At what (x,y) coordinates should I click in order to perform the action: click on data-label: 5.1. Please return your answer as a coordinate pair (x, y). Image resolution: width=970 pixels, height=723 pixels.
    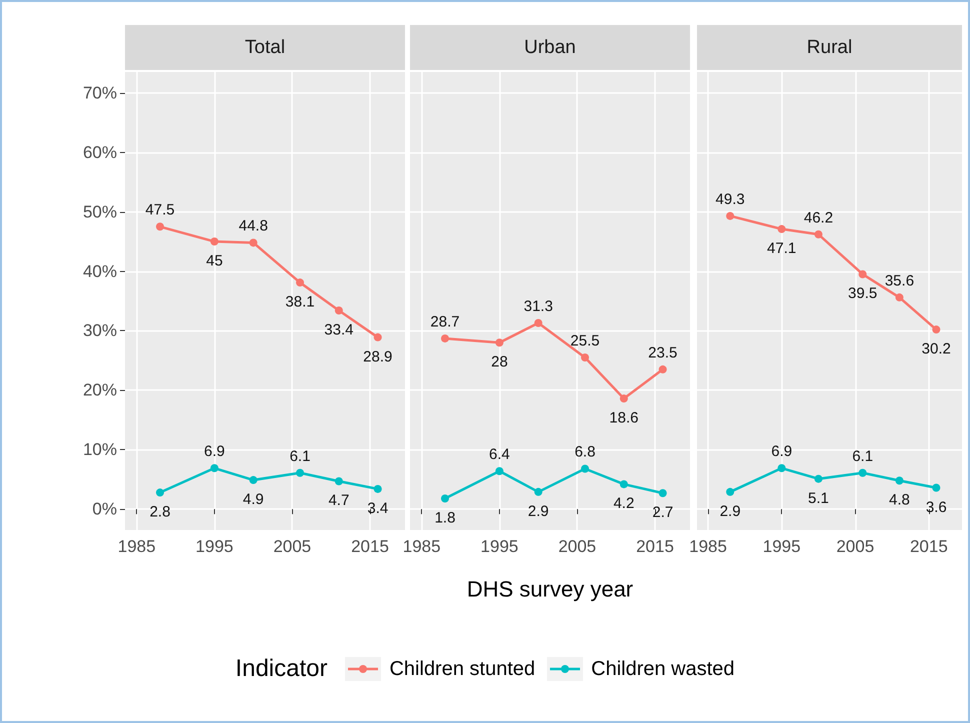
    Looking at the image, I should click on (818, 498).